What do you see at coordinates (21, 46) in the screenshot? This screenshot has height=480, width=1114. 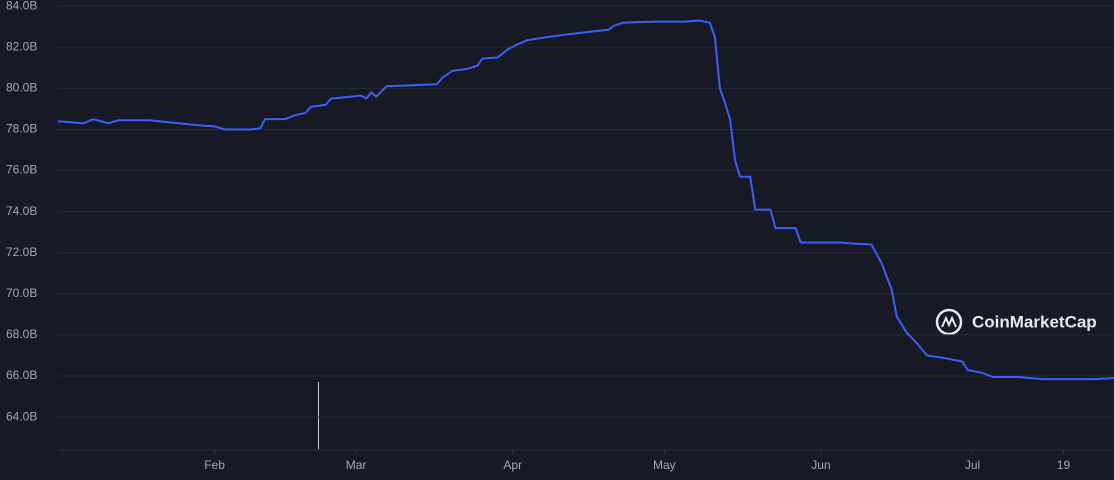 I see `y-tick-label: 82.0B` at bounding box center [21, 46].